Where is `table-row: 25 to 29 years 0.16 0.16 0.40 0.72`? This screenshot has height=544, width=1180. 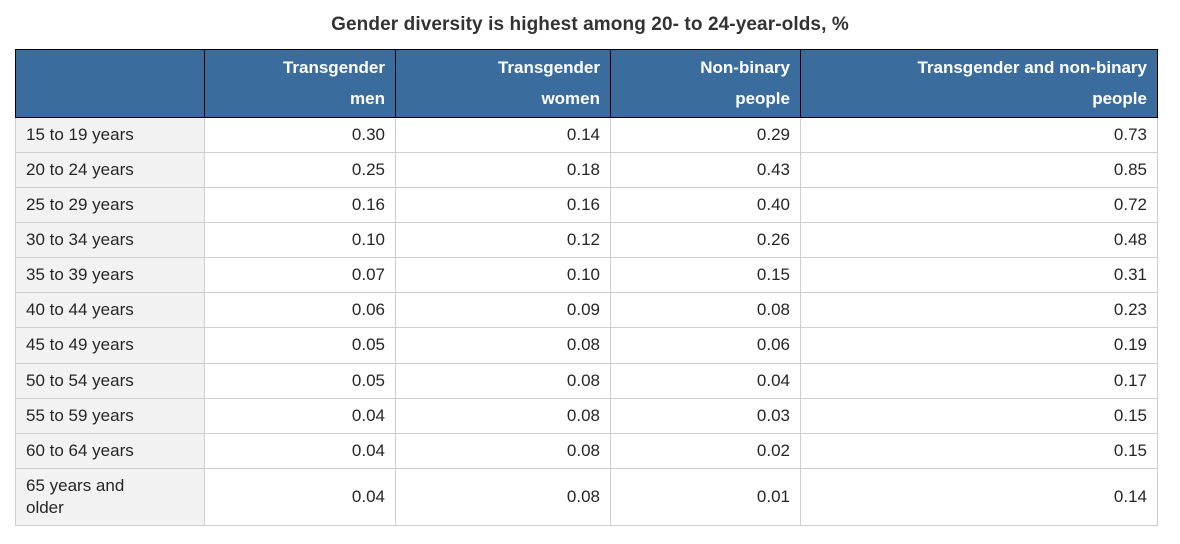
table-row: 25 to 29 years 0.16 0.16 0.40 0.72 is located at coordinates (586, 205).